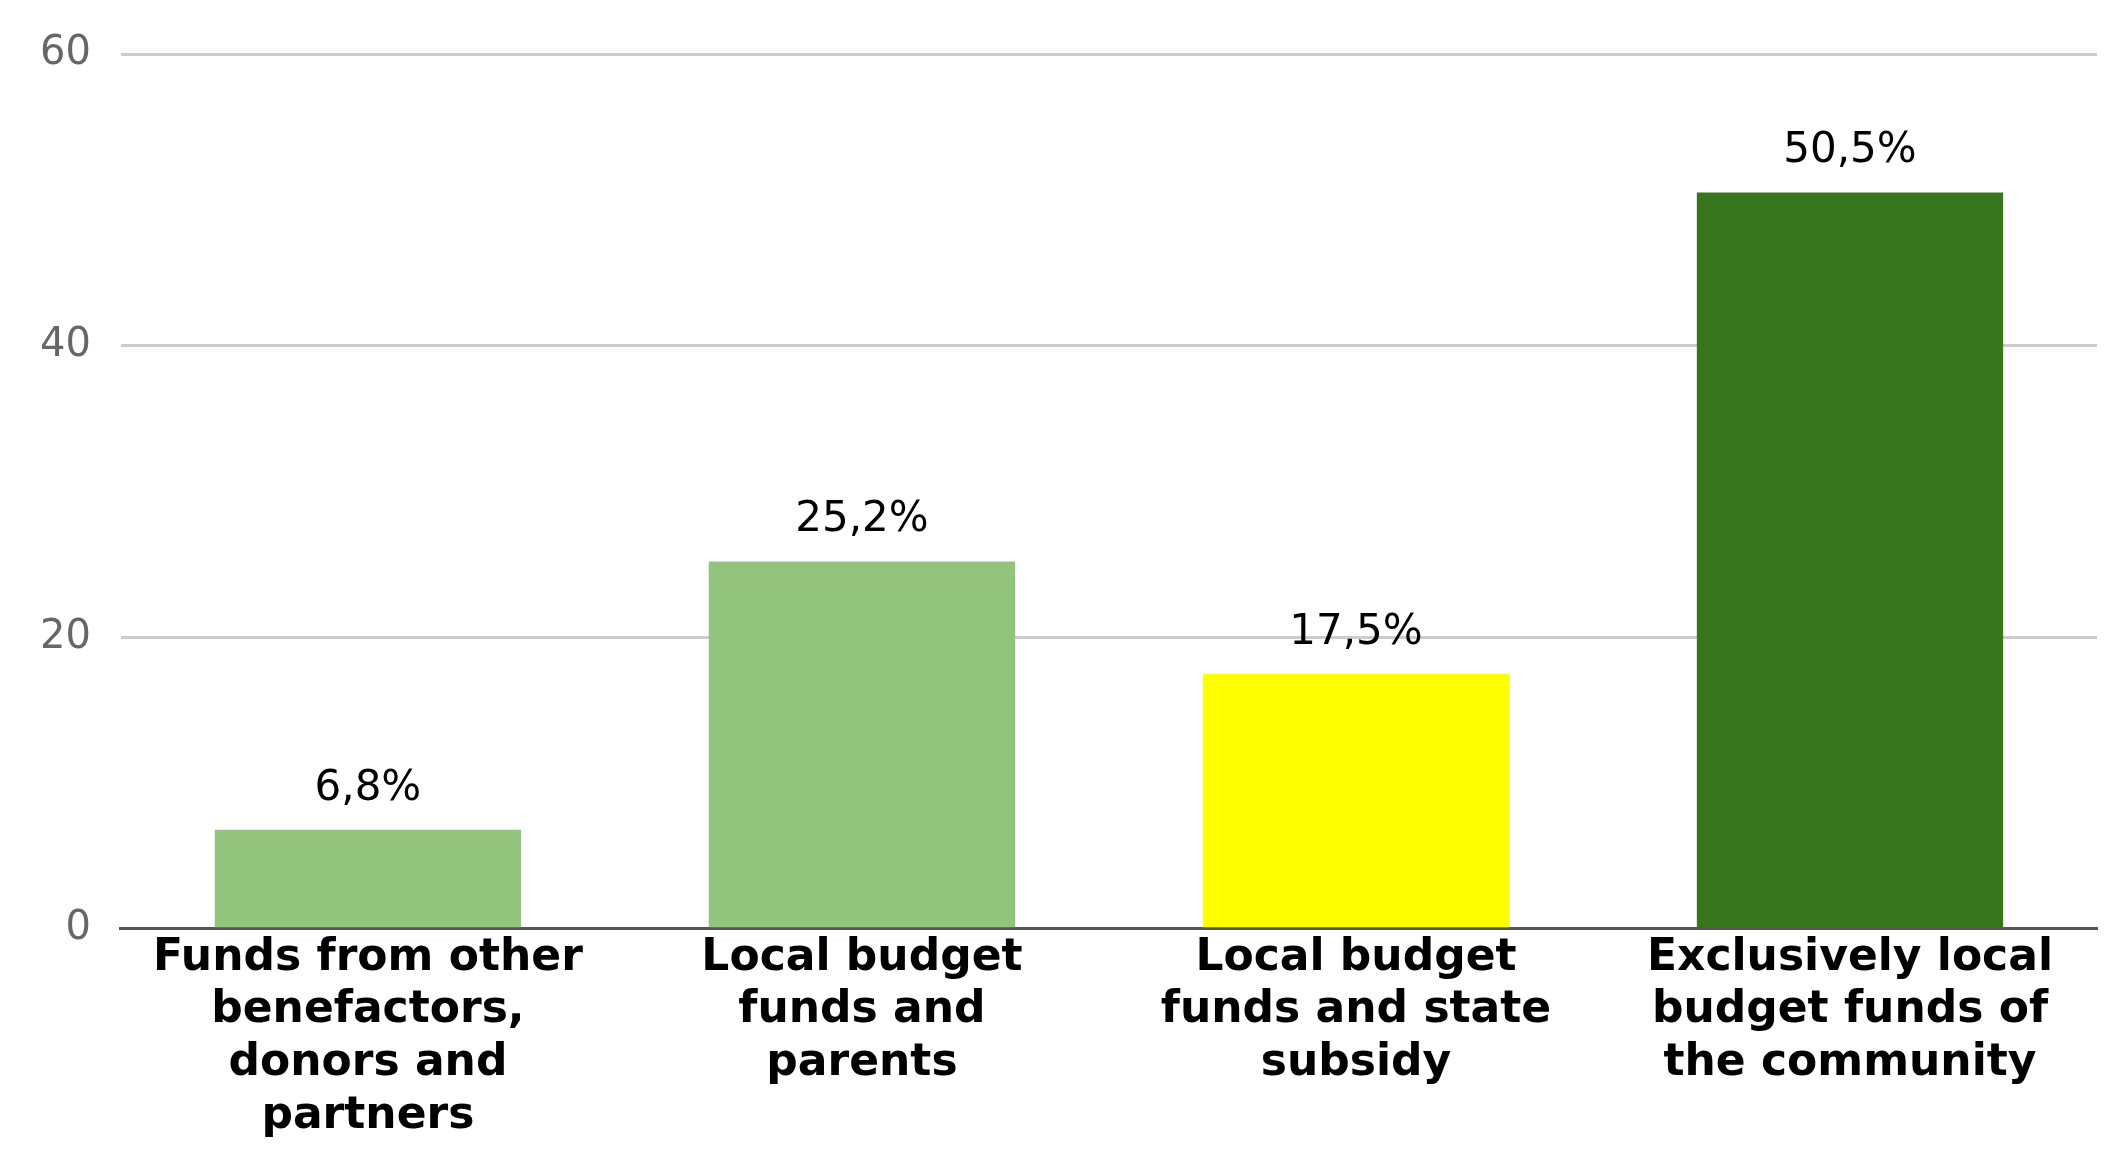 This screenshot has width=2107, height=1156. Describe the element at coordinates (78, 925) in the screenshot. I see `y-tick-label: 0` at that location.